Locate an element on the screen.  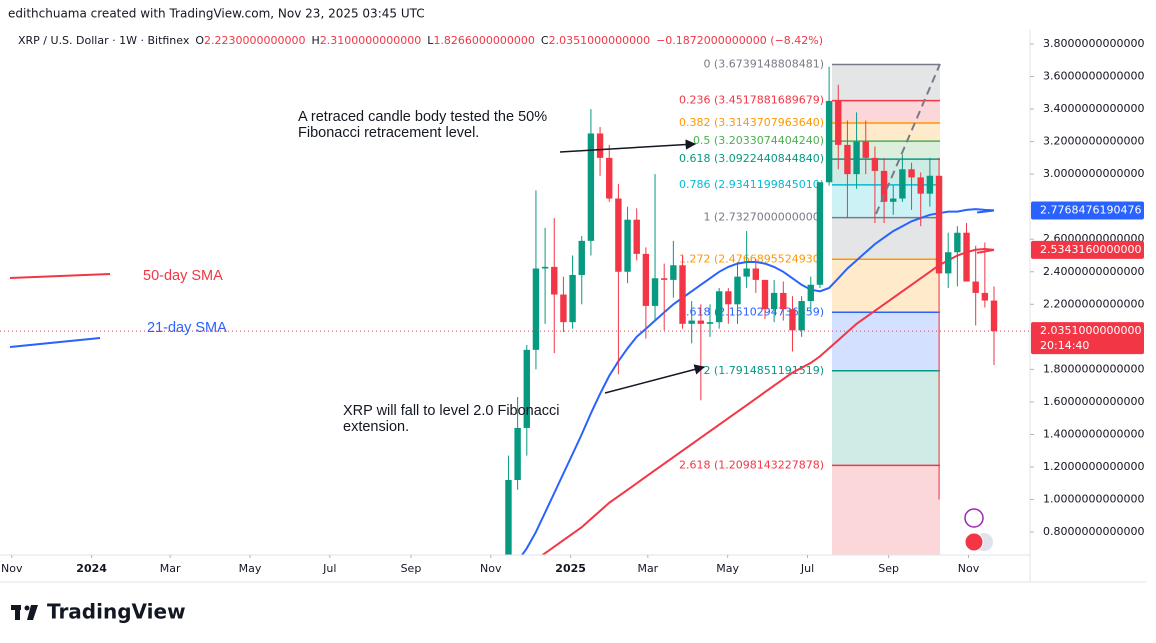
y-tick-label: 3.6000000000000 is located at coordinates (1093, 76).